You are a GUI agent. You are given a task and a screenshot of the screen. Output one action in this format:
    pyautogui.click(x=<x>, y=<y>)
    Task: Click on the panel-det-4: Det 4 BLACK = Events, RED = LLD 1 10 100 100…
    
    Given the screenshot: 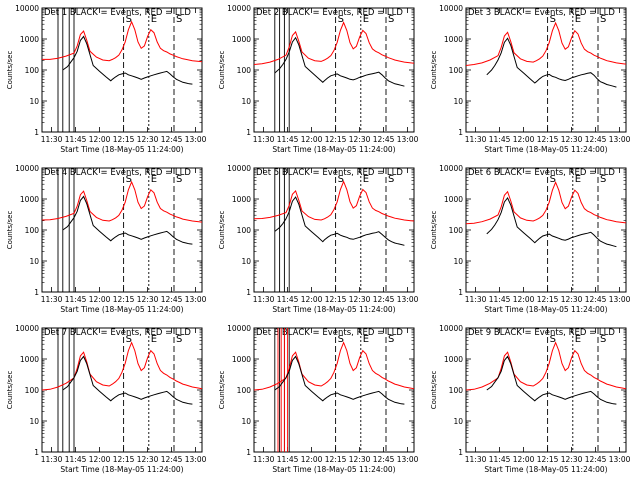 What is the action you would take?
    pyautogui.click(x=111, y=239)
    